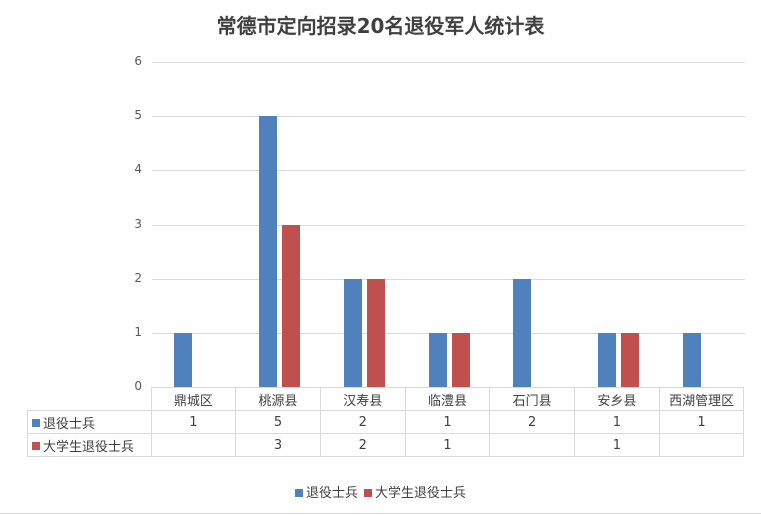 The height and width of the screenshot is (515, 761). I want to click on category-label: 临澧县, so click(447, 399).